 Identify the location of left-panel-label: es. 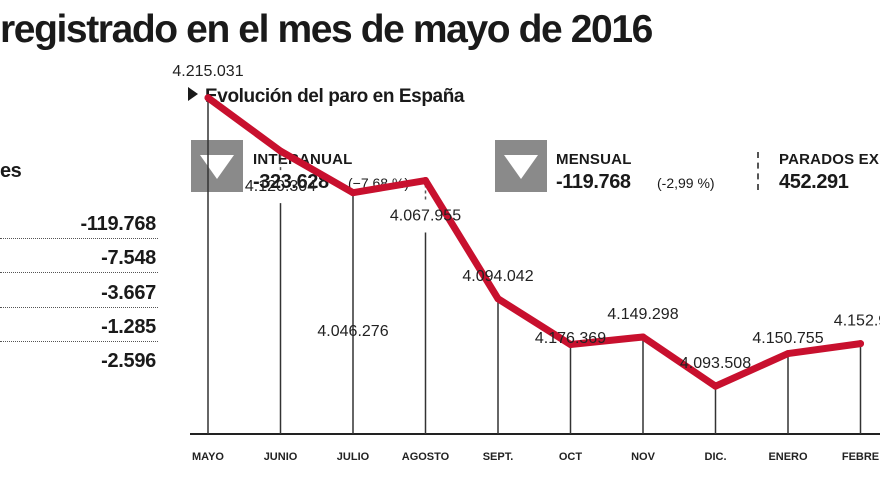
(11, 171).